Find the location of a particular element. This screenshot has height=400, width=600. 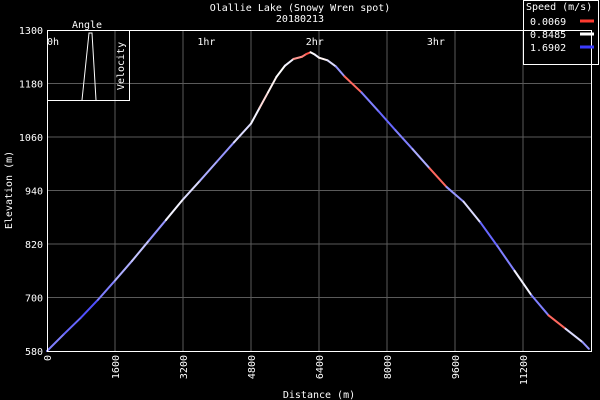

legend-frame is located at coordinates (561, 32).